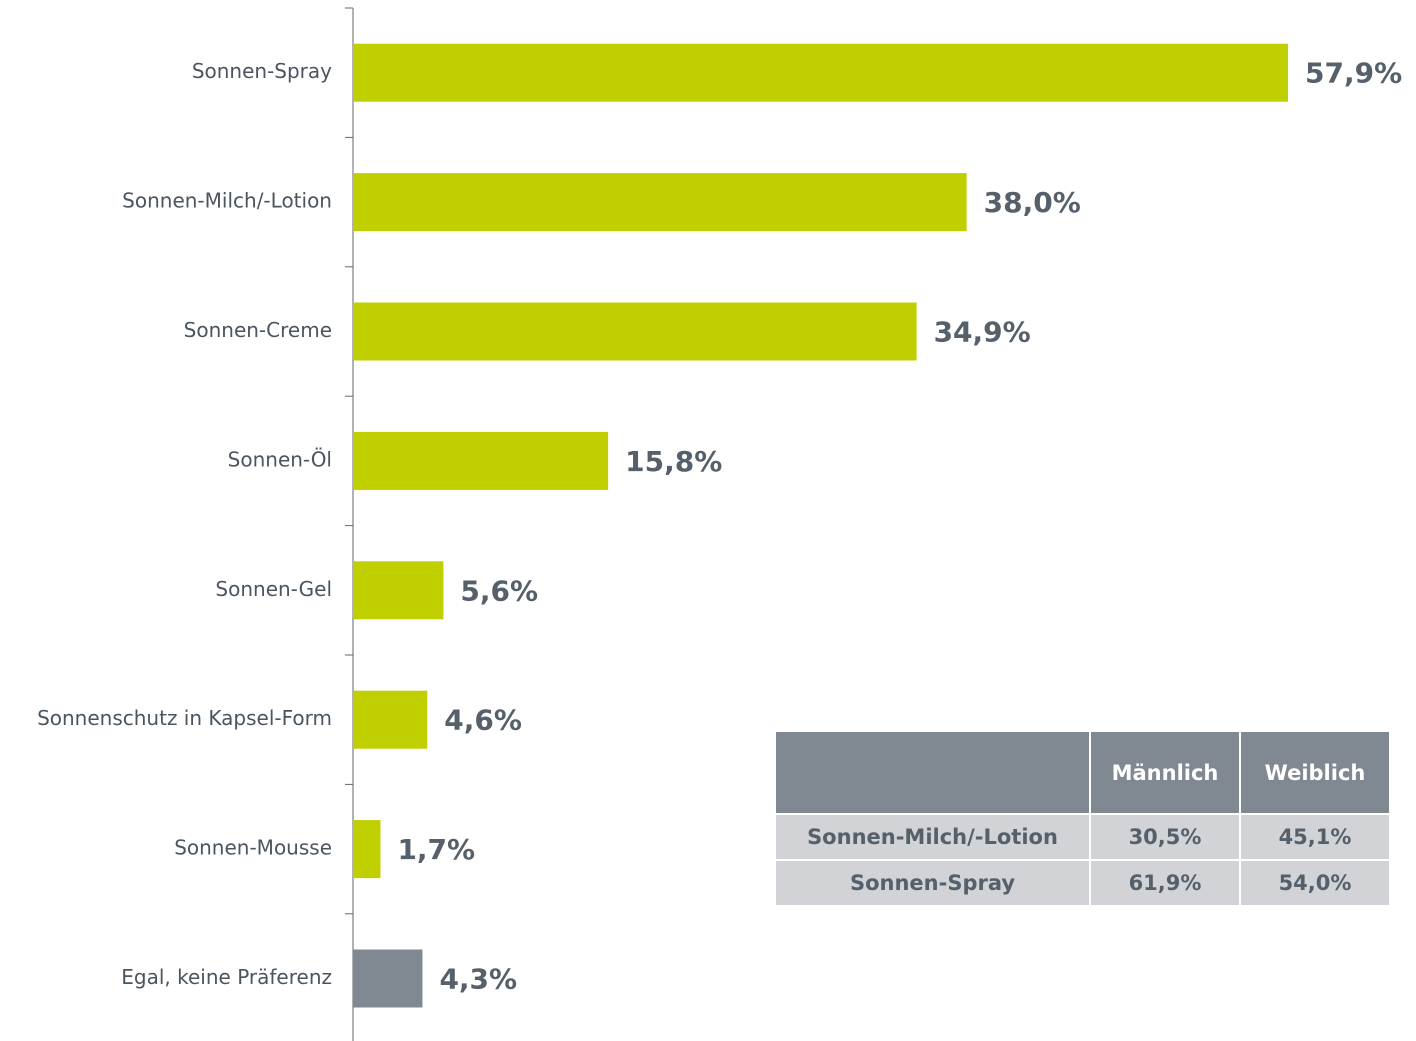 The width and height of the screenshot is (1416, 1041). Describe the element at coordinates (1165, 883) in the screenshot. I see `cell: 61,9%` at that location.